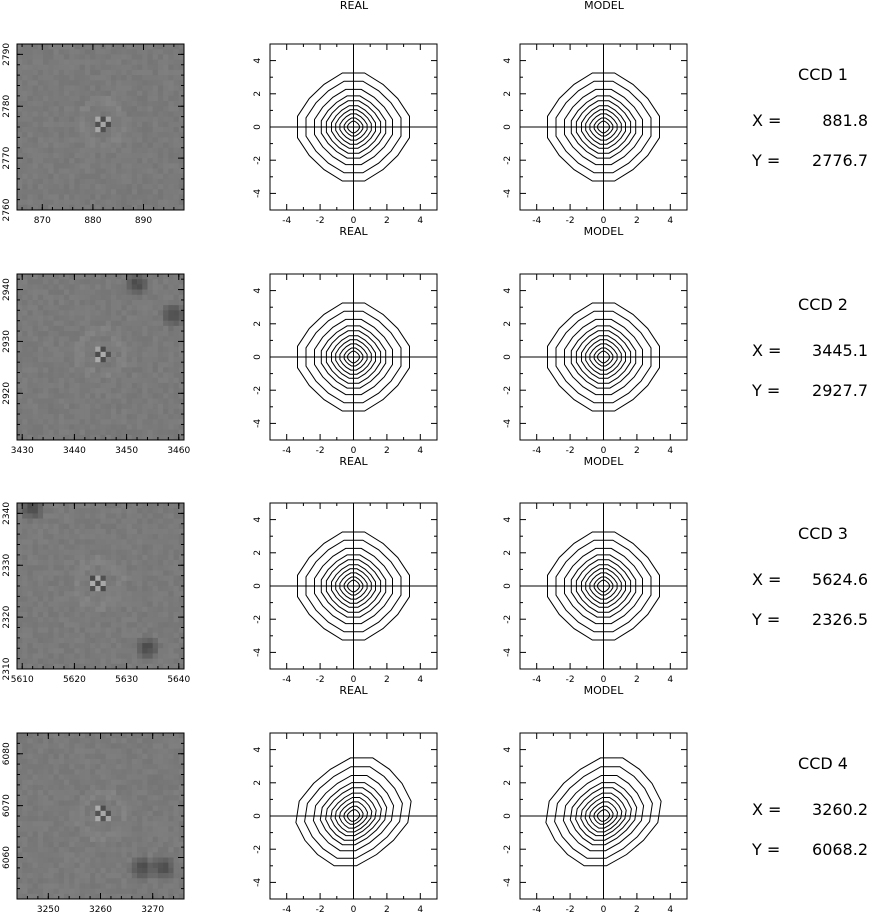  Describe the element at coordinates (604, 451) in the screenshot. I see `contour-xtick-label: 0` at that location.